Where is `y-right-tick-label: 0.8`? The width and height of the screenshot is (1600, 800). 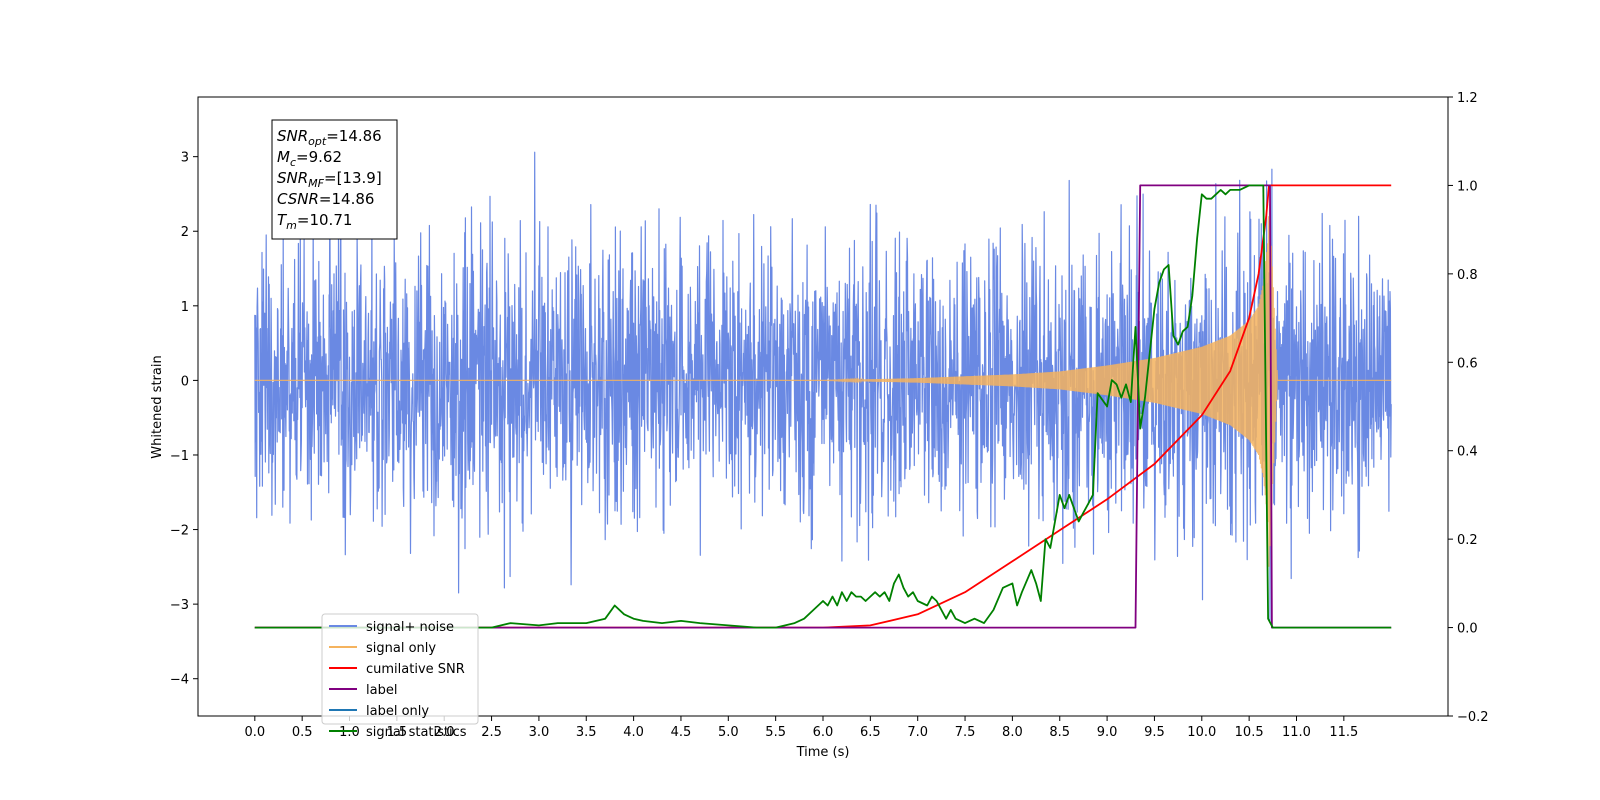
y-right-tick-label: 0.8 is located at coordinates (1467, 275).